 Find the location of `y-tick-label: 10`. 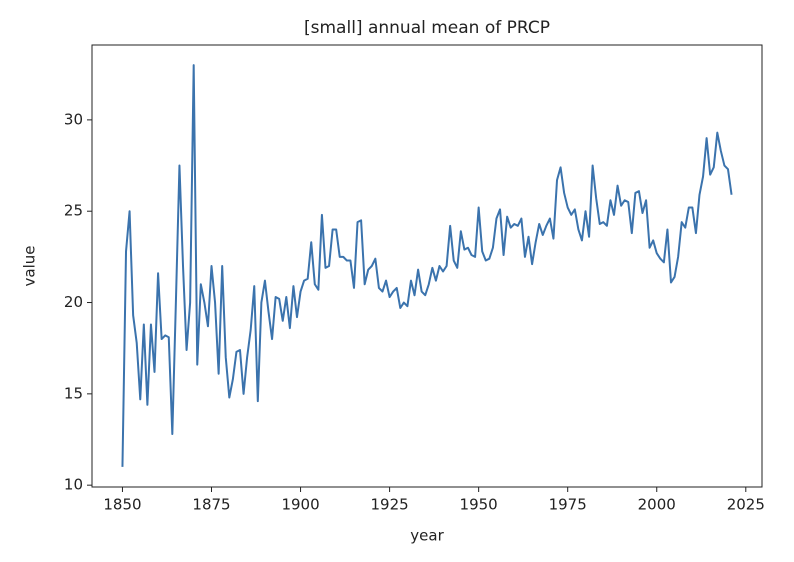

y-tick-label: 10 is located at coordinates (73, 485).